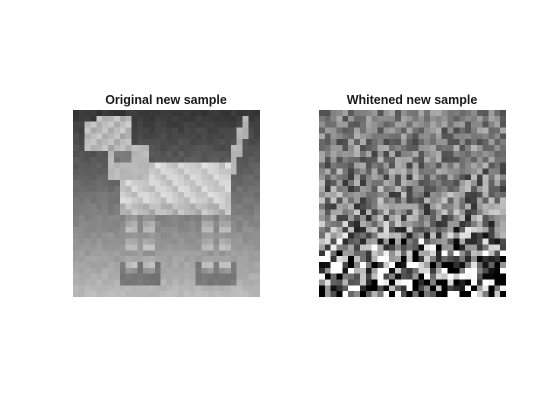 This screenshot has width=560, height=420. I want to click on original-sample-image, so click(166, 203).